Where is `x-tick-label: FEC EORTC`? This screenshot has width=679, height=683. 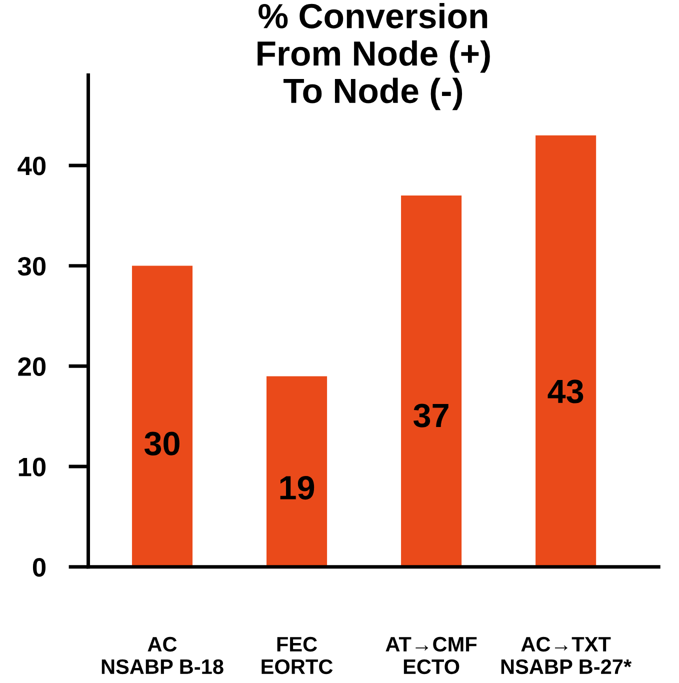
x-tick-label: FEC EORTC is located at coordinates (297, 655).